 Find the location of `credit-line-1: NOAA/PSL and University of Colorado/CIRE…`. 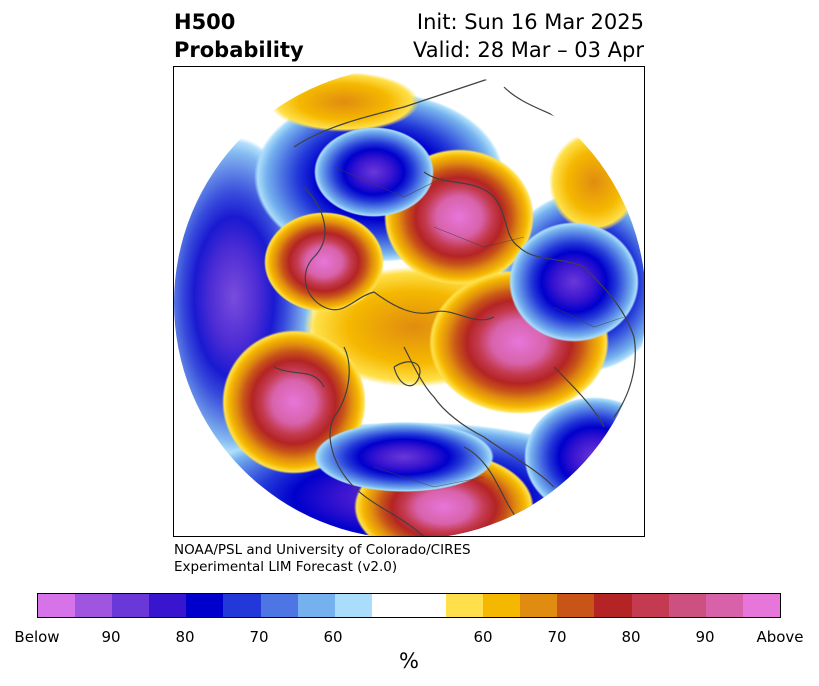

credit-line-1: NOAA/PSL and University of Colorado/CIRE… is located at coordinates (322, 550).